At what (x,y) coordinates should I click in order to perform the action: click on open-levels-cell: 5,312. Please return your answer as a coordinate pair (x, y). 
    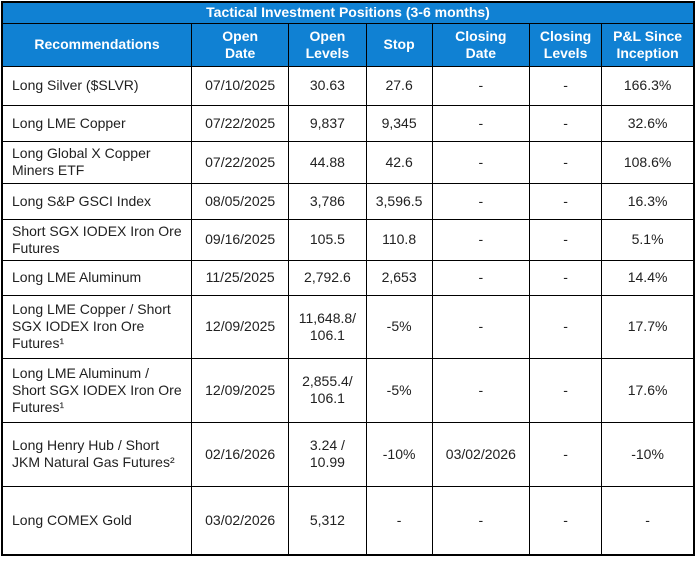
    Looking at the image, I should click on (327, 520).